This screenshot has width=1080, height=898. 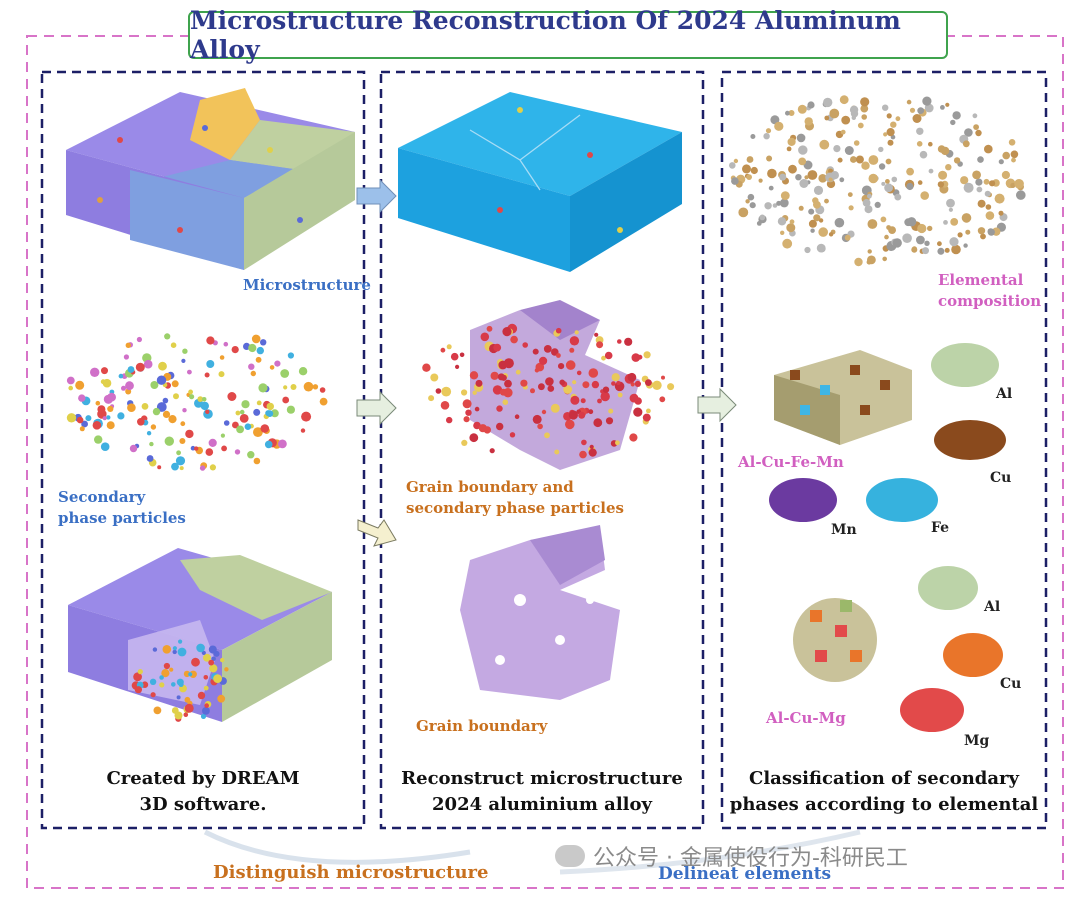 I want to click on secondary-label-2: phase particles, so click(x=122, y=518).